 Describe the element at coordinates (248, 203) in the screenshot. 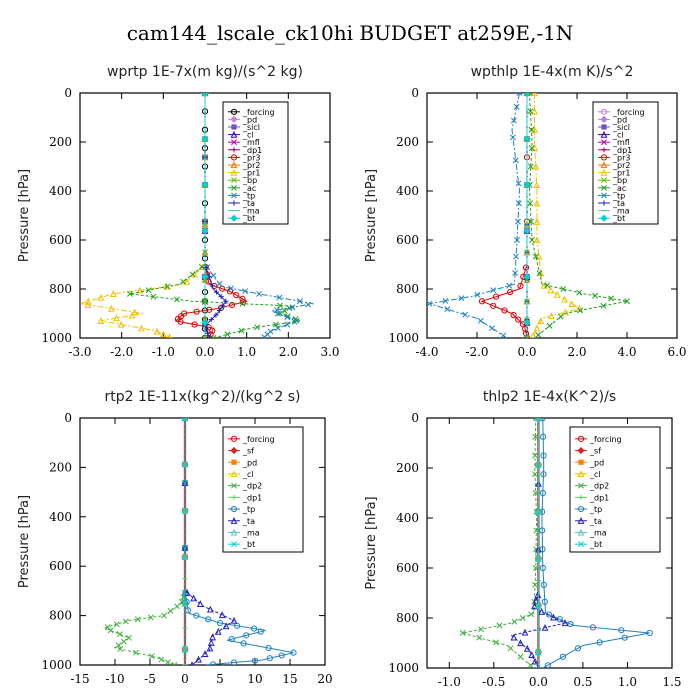

I see `legend-label: _ta` at that location.